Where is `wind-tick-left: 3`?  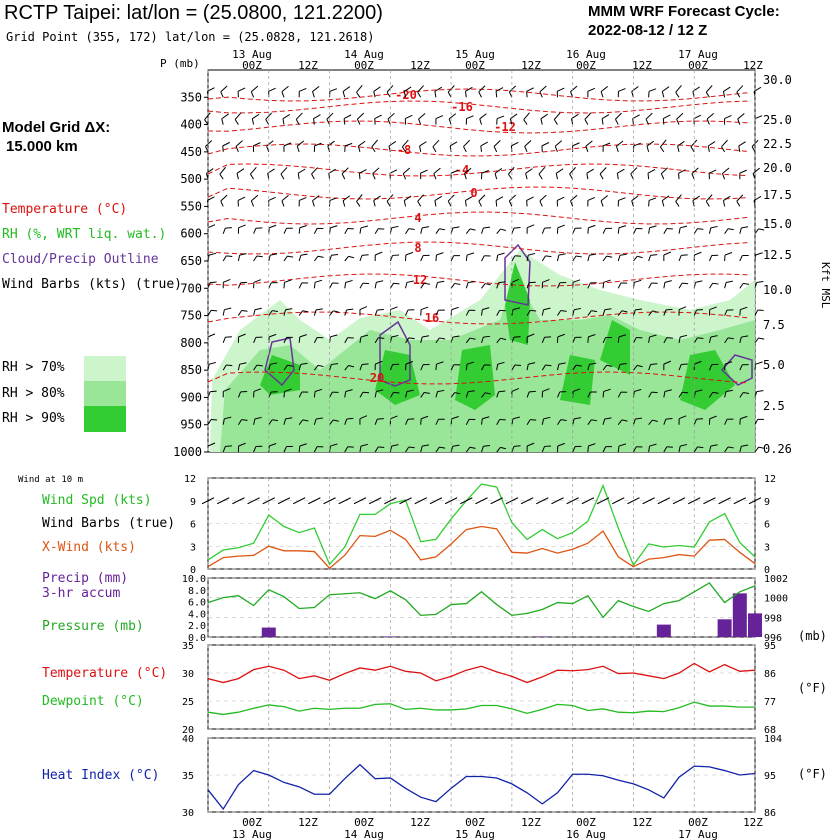
wind-tick-left: 3 is located at coordinates (193, 547).